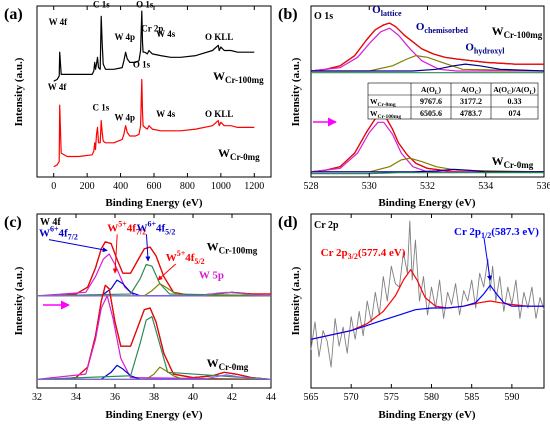 The width and height of the screenshot is (550, 427). I want to click on table-header: A(OL), so click(431, 90).